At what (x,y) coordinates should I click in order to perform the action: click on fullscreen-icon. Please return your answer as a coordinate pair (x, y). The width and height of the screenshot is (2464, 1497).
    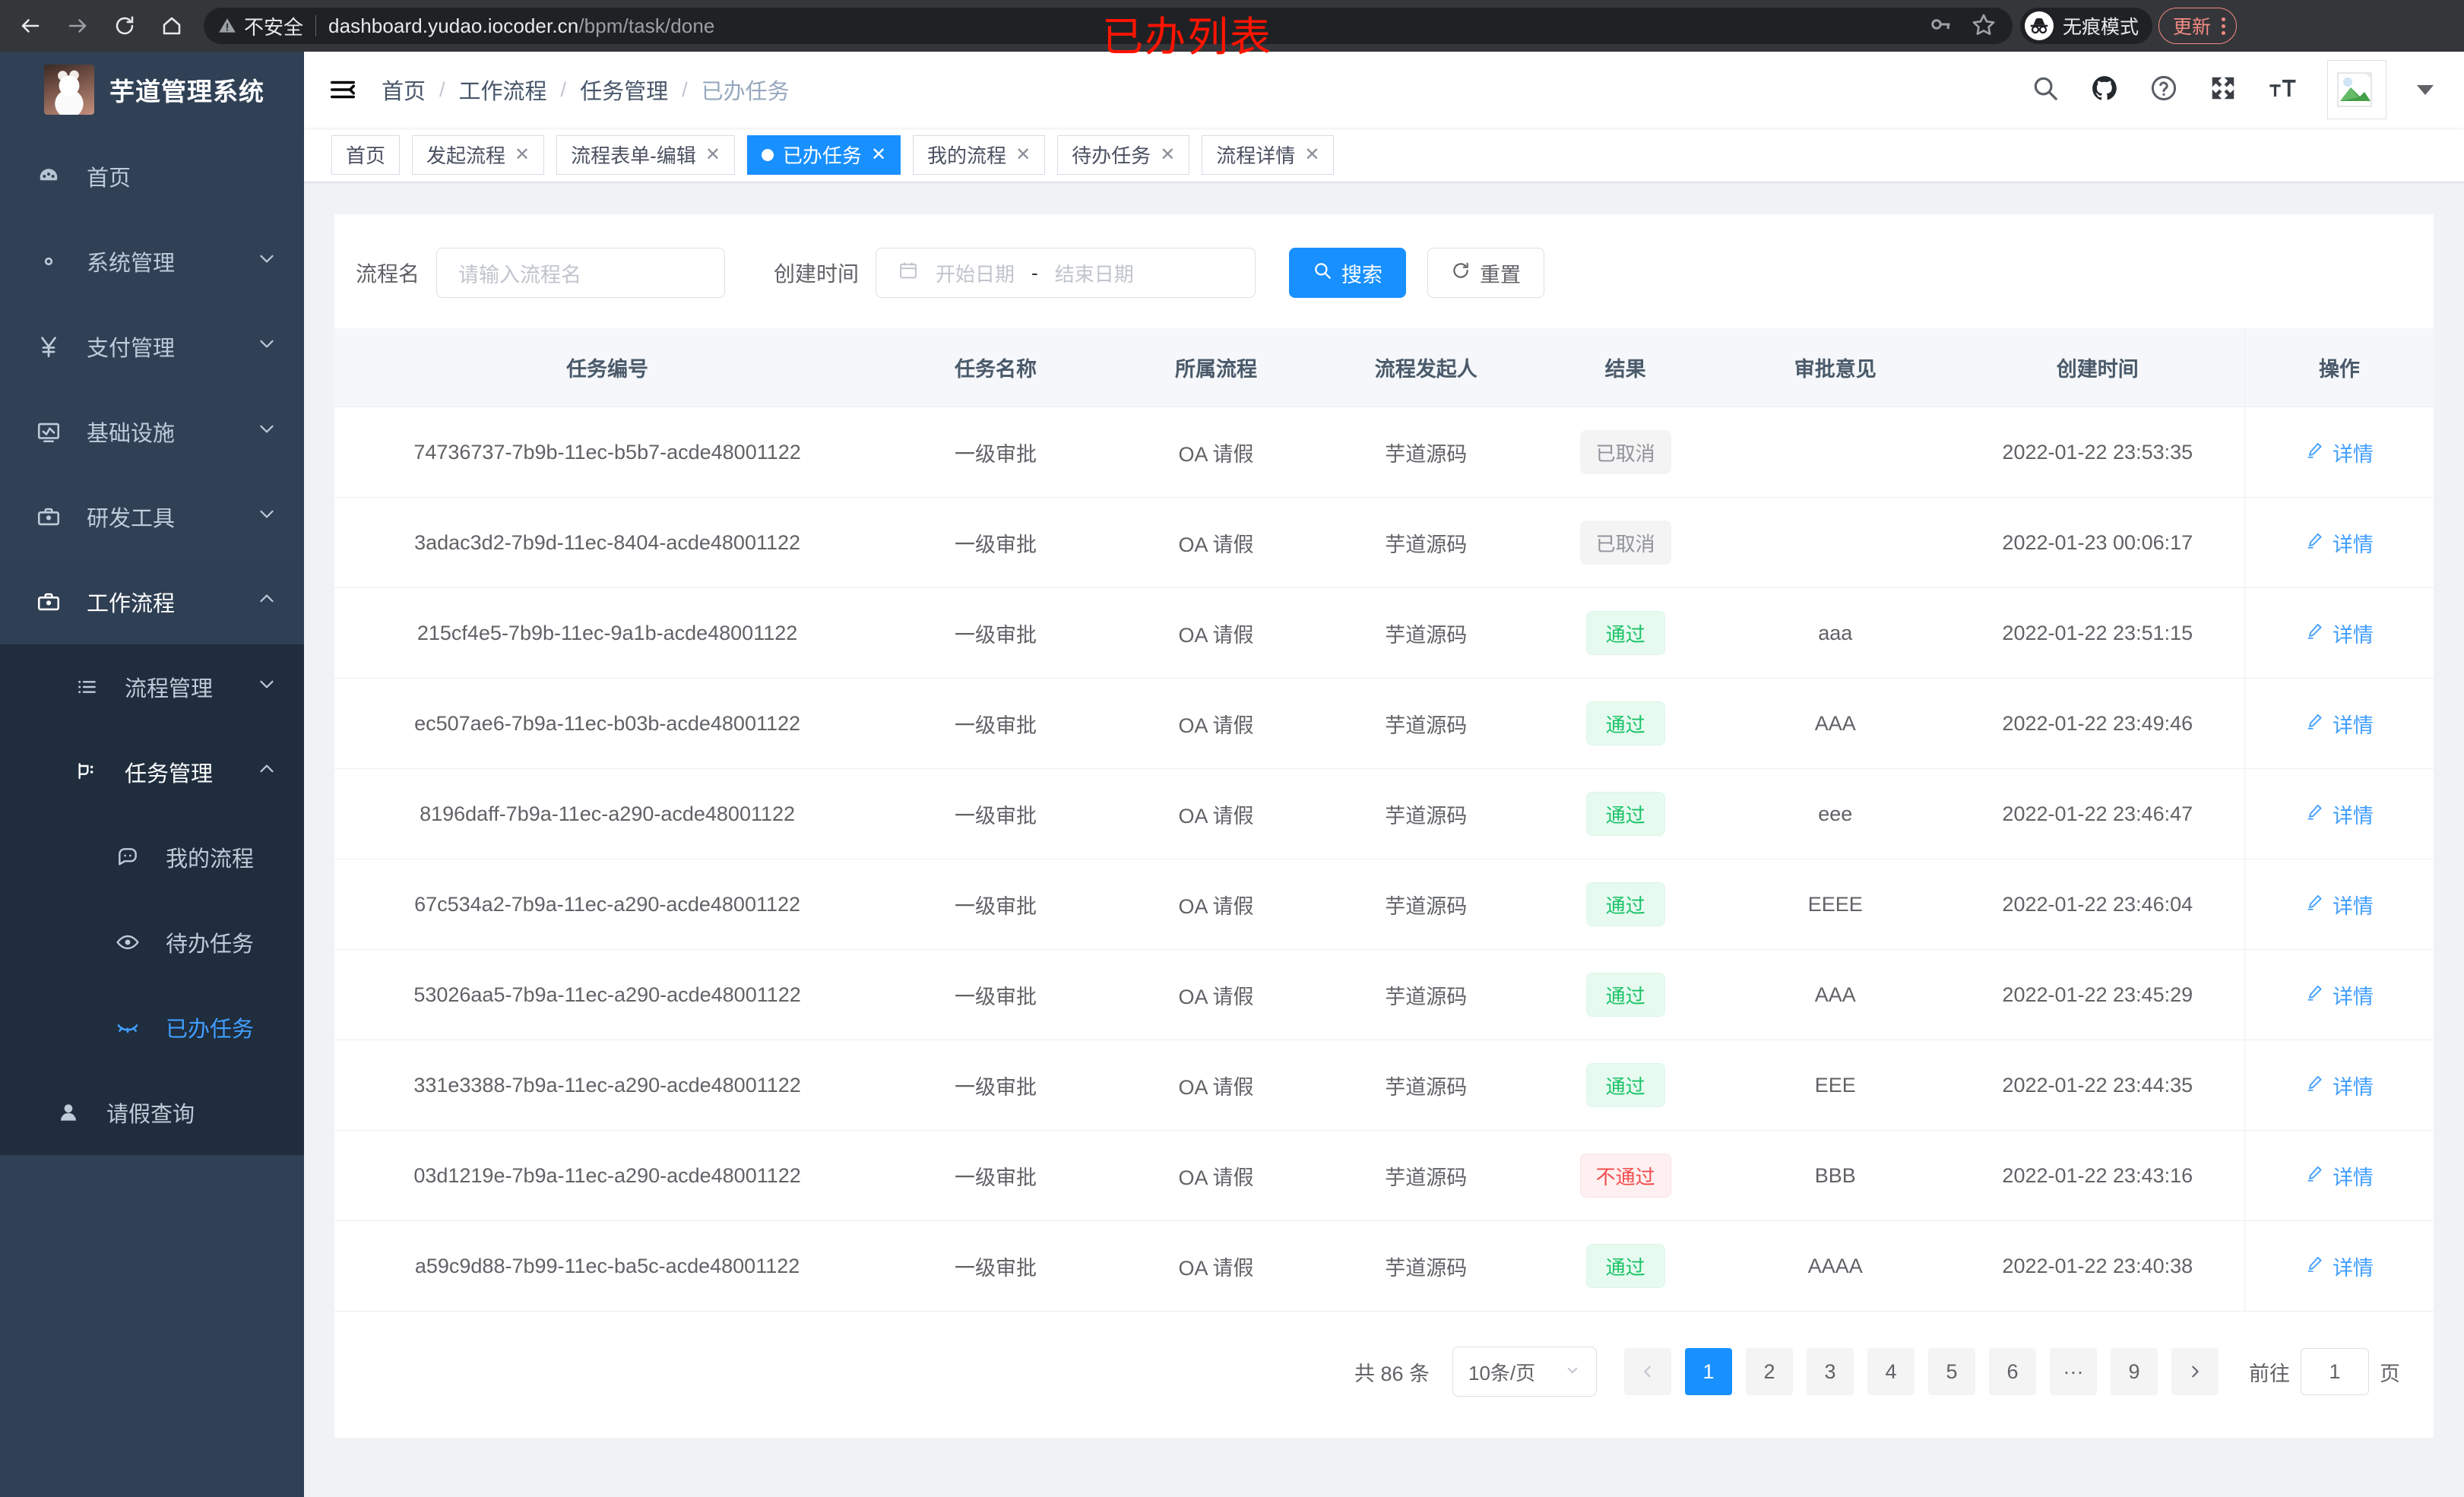
    Looking at the image, I should click on (2223, 90).